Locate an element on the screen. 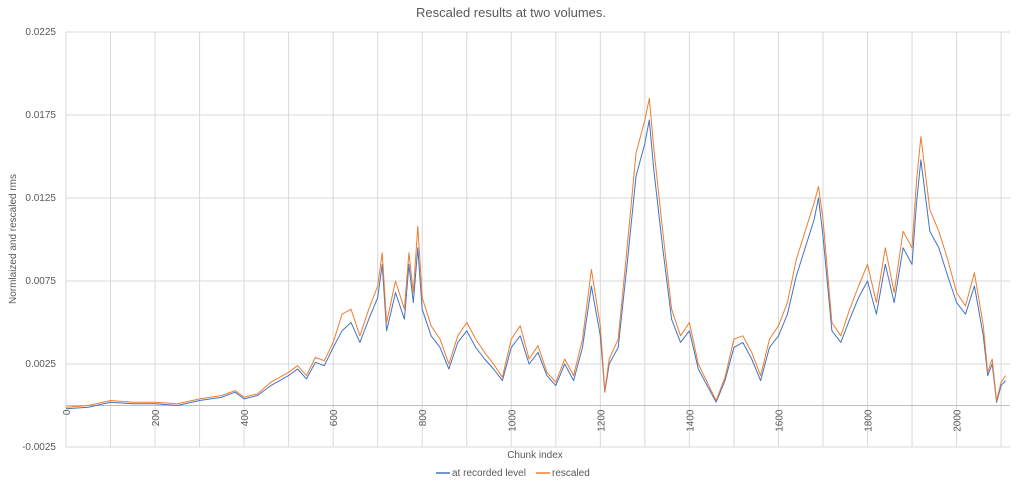 The width and height of the screenshot is (1023, 489). x-tick-label: 1200 is located at coordinates (601, 420).